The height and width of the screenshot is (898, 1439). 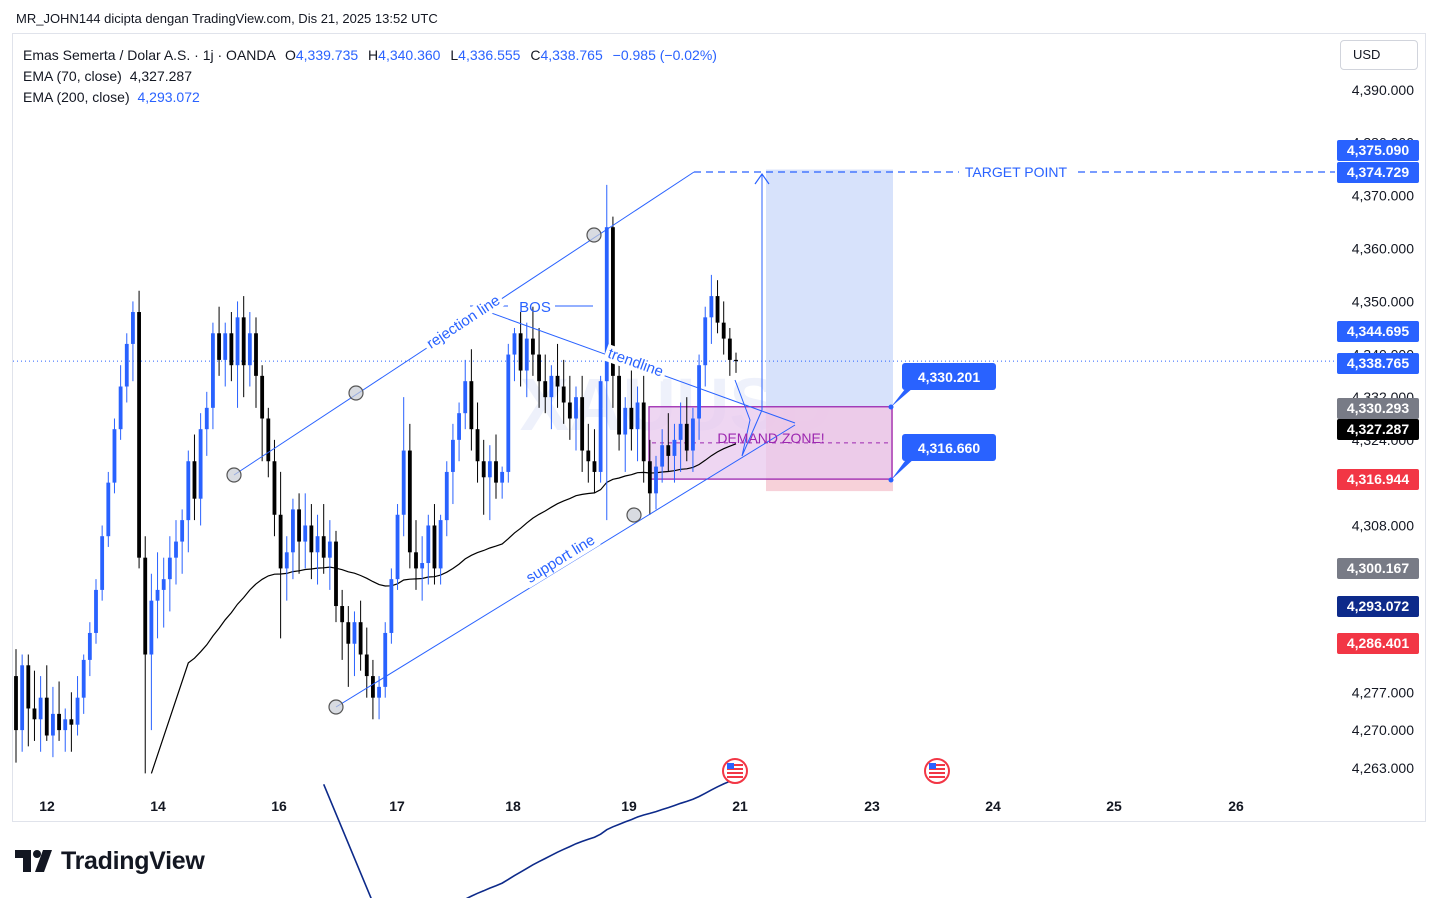 I want to click on currency-button: USD, so click(x=1379, y=55).